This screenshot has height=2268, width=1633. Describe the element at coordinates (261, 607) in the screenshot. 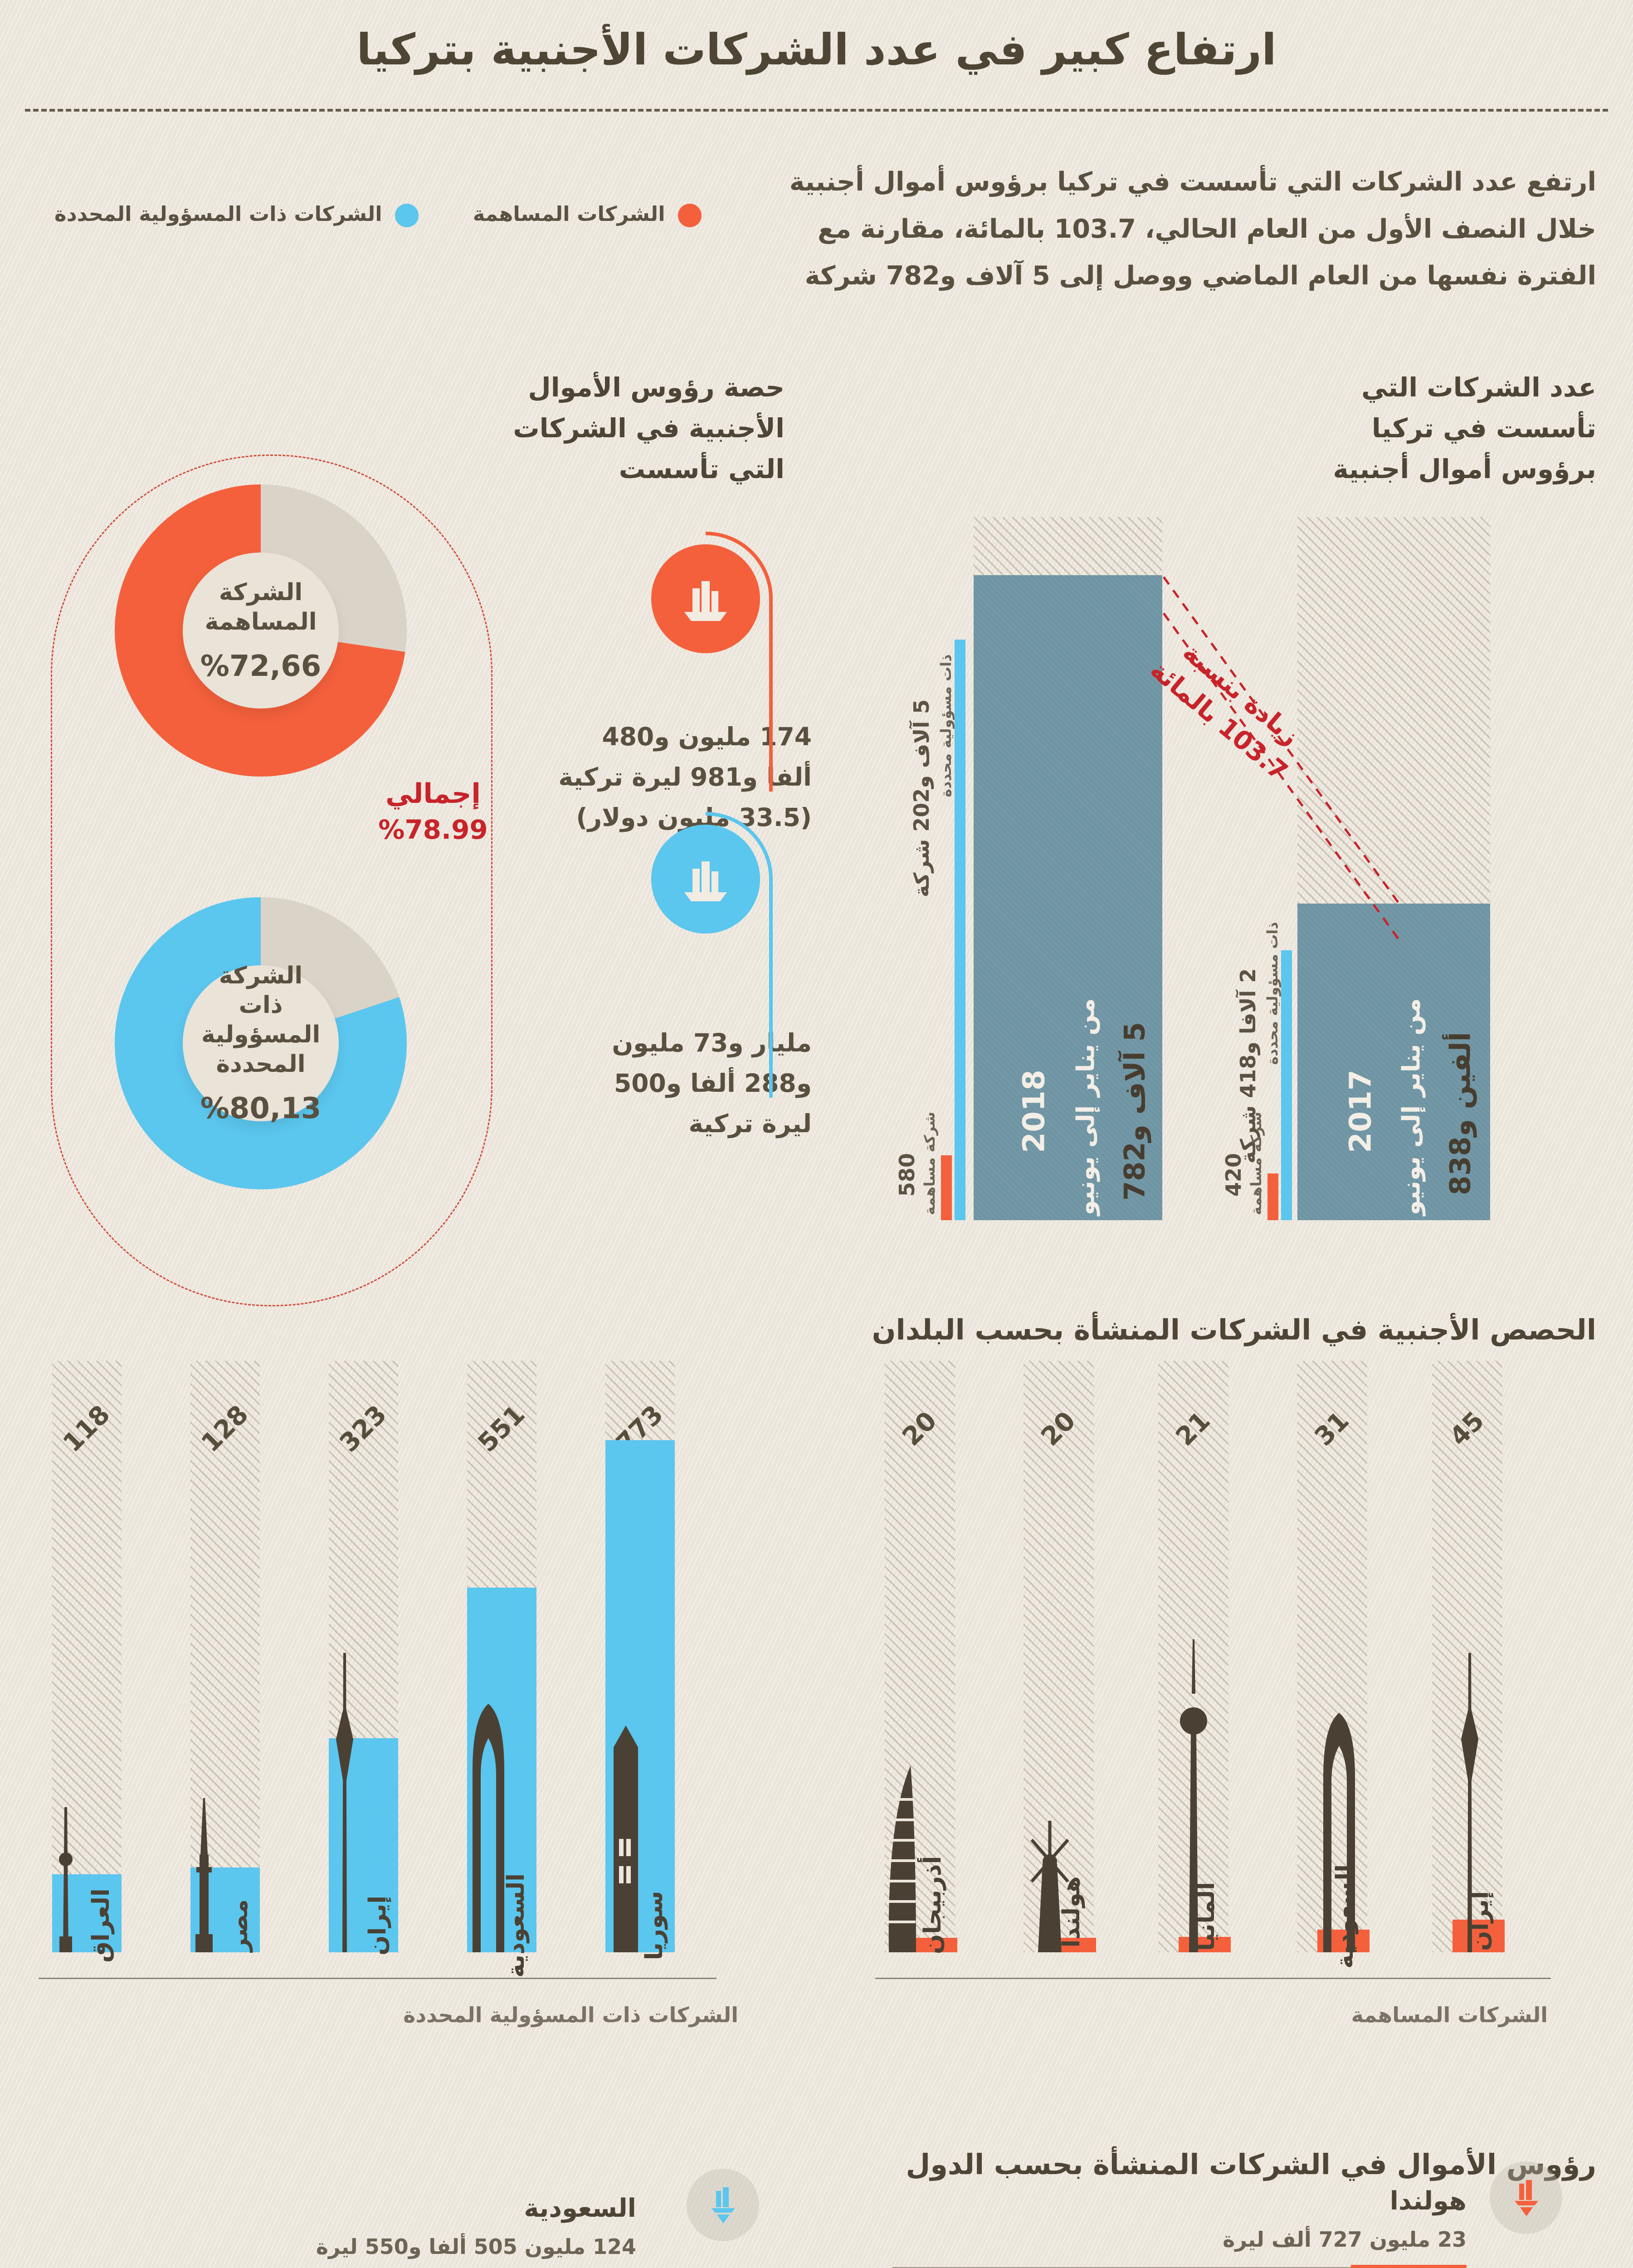

I see `donut-jsc-label: الشركة المساهمة` at that location.